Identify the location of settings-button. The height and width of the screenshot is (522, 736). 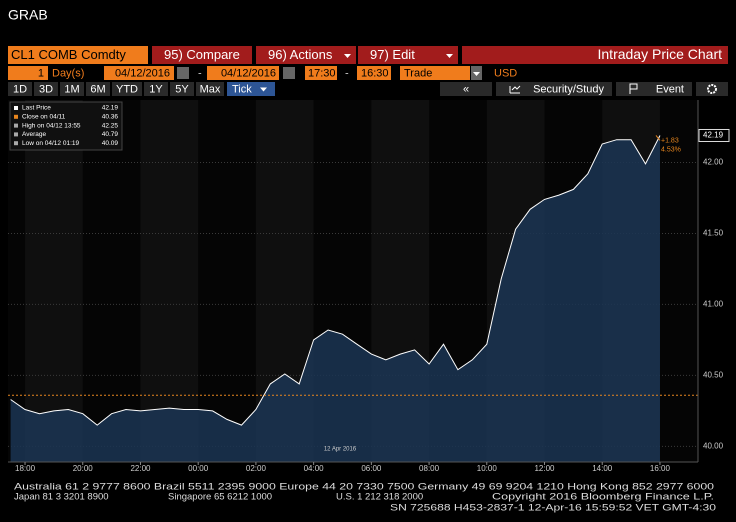
(712, 89).